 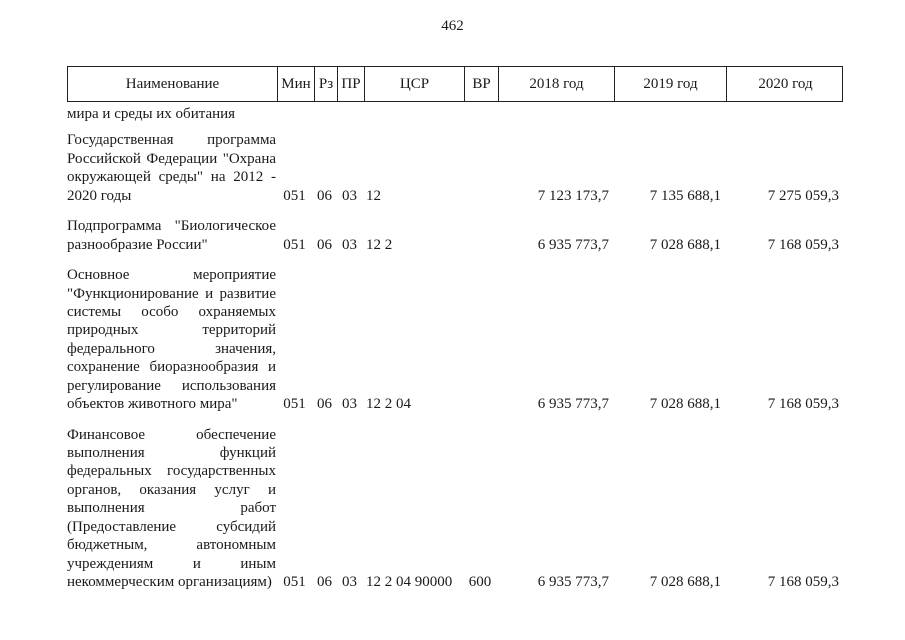 What do you see at coordinates (151, 114) in the screenshot?
I see `carryover-text: мира и среды их обитания` at bounding box center [151, 114].